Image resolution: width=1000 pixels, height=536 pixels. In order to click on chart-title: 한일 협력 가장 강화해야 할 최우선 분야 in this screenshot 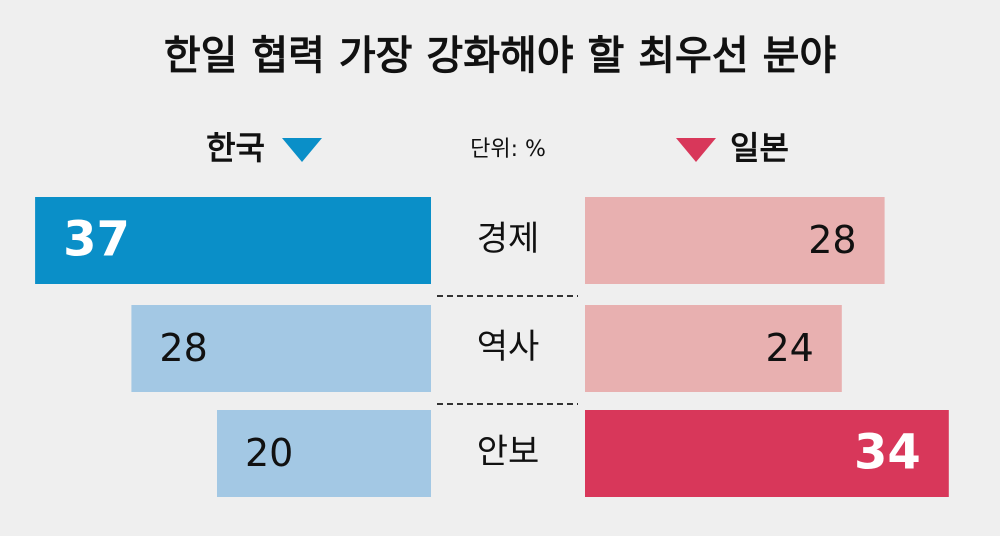, I will do `click(500, 56)`.